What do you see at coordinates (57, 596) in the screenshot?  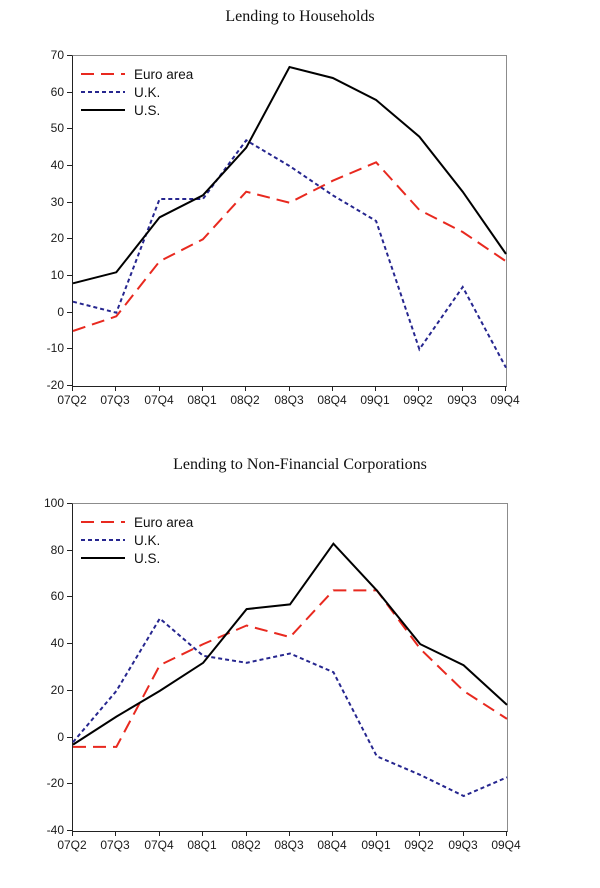 I see `y-axis-tick-label: 60` at bounding box center [57, 596].